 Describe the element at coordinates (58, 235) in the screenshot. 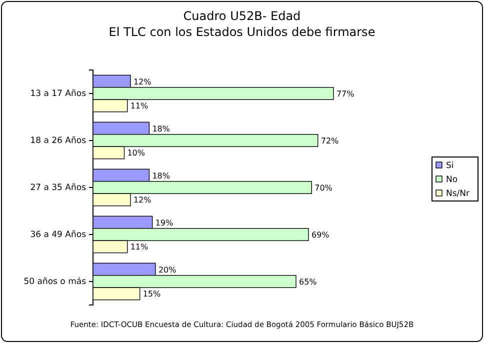

I see `y-tick-label: 36 a 49 Años` at that location.